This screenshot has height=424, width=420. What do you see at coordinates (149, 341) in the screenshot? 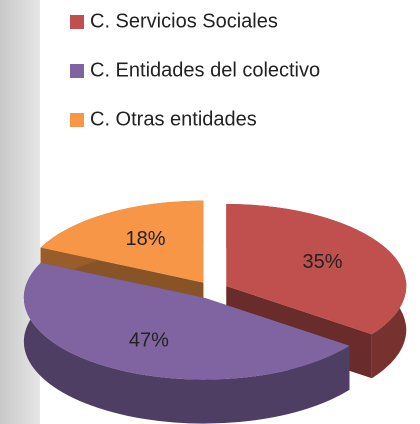
I see `data-label: 47%` at bounding box center [149, 341].